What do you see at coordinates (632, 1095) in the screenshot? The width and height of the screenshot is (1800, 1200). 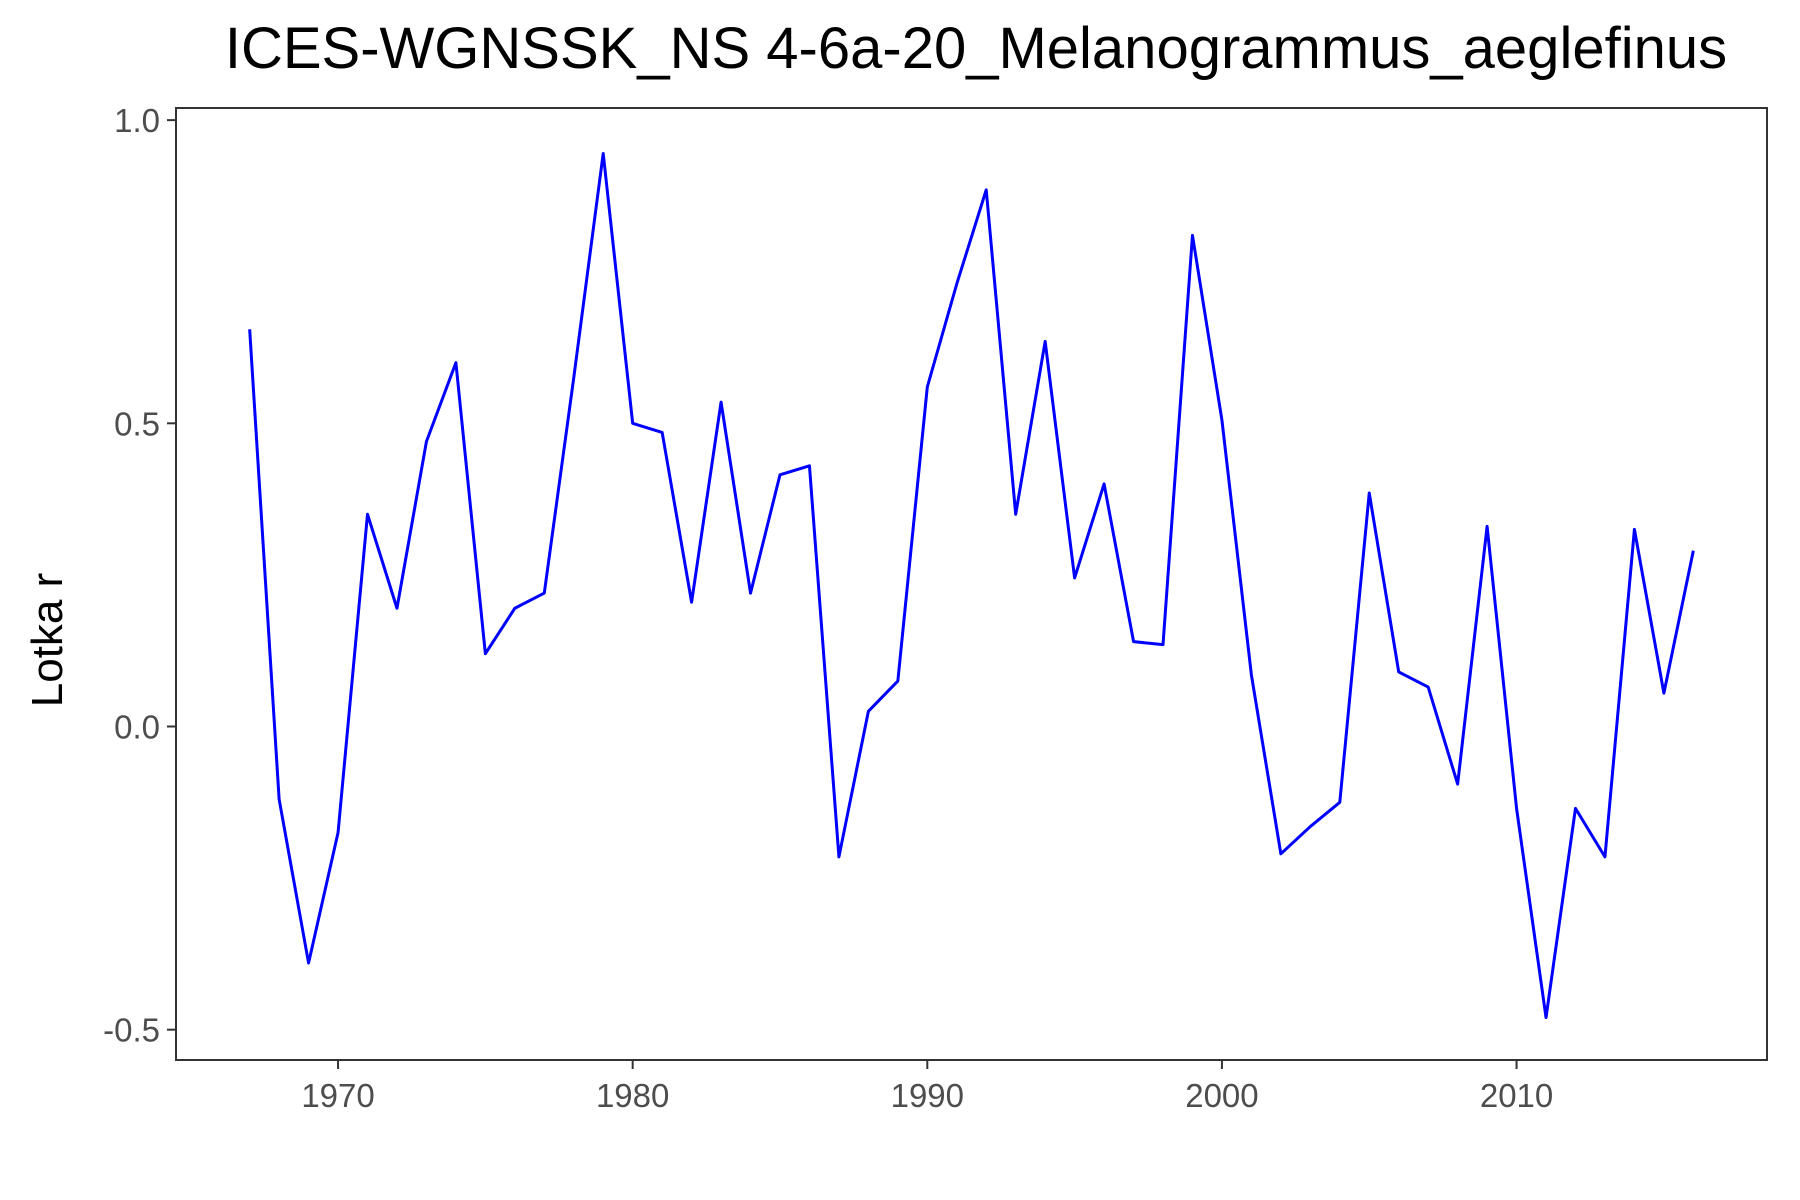 I see `x-tick-label: 1980` at bounding box center [632, 1095].